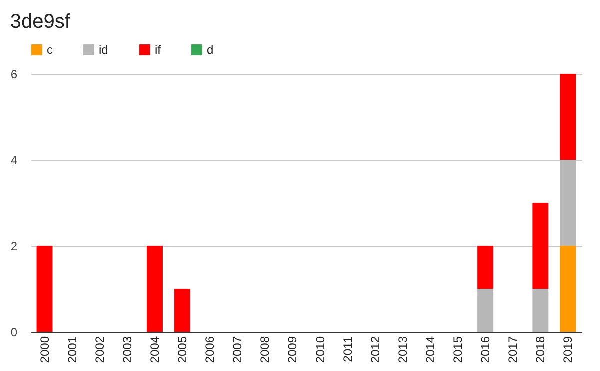 The height and width of the screenshot is (371, 600). I want to click on y-tick-label: 6, so click(14, 75).